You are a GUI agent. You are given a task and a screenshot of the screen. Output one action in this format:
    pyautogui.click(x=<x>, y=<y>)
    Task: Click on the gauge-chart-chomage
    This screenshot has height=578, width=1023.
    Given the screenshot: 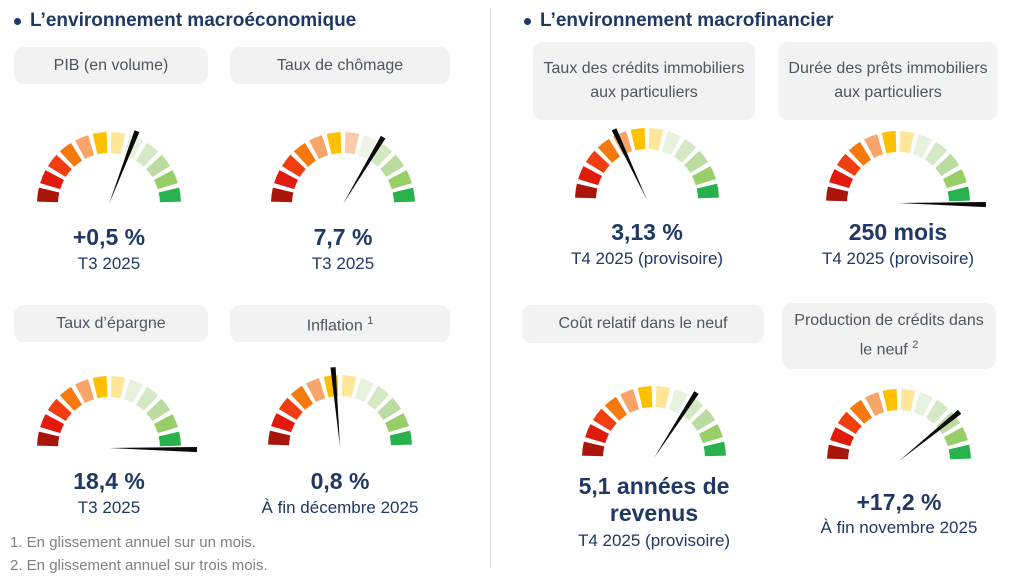 What is the action you would take?
    pyautogui.click(x=343, y=168)
    